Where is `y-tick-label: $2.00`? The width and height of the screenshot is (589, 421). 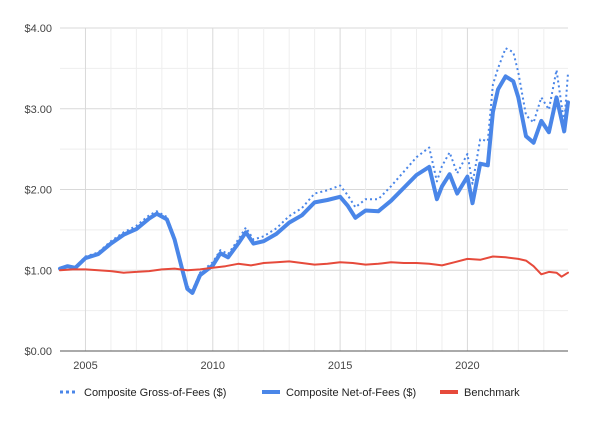
y-tick-label: $2.00 is located at coordinates (38, 191).